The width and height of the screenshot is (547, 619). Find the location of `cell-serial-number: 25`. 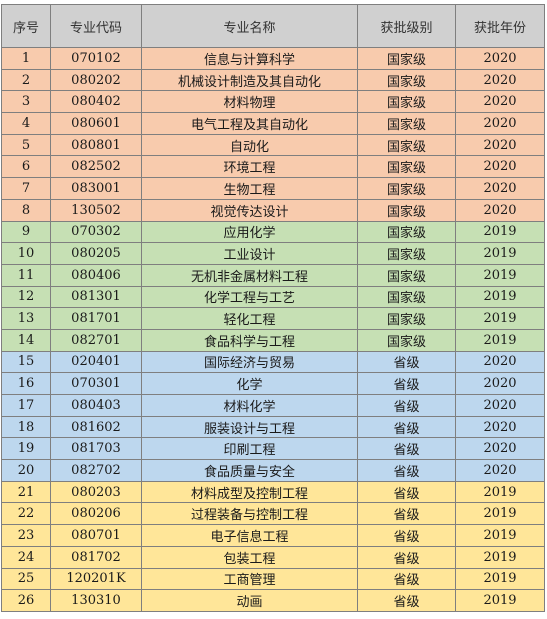

cell-serial-number: 25 is located at coordinates (26, 579).